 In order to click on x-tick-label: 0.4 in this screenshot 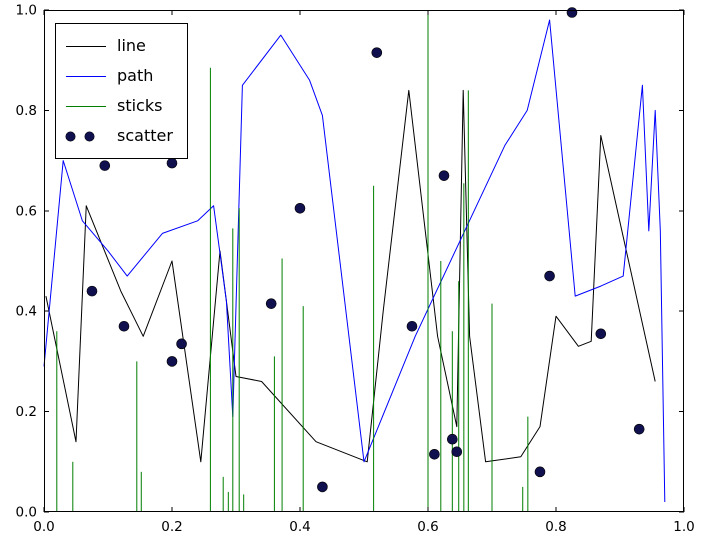, I will do `click(299, 527)`.